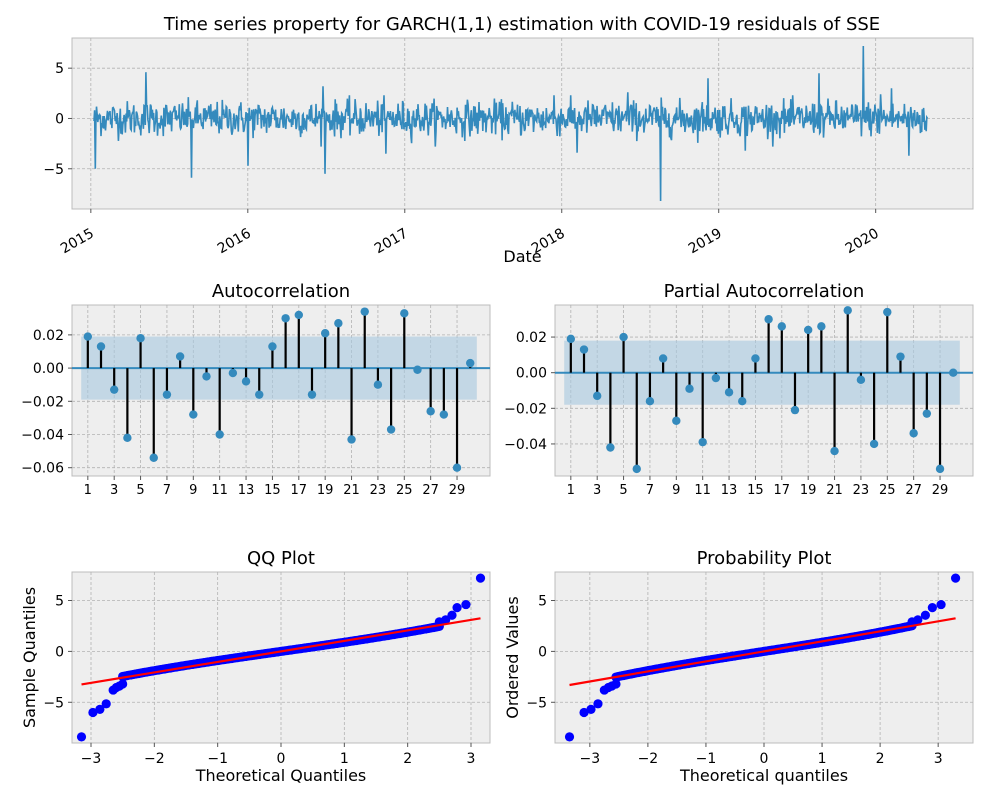  What do you see at coordinates (378, 490) in the screenshot?
I see `x-tick-label: 23` at bounding box center [378, 490].